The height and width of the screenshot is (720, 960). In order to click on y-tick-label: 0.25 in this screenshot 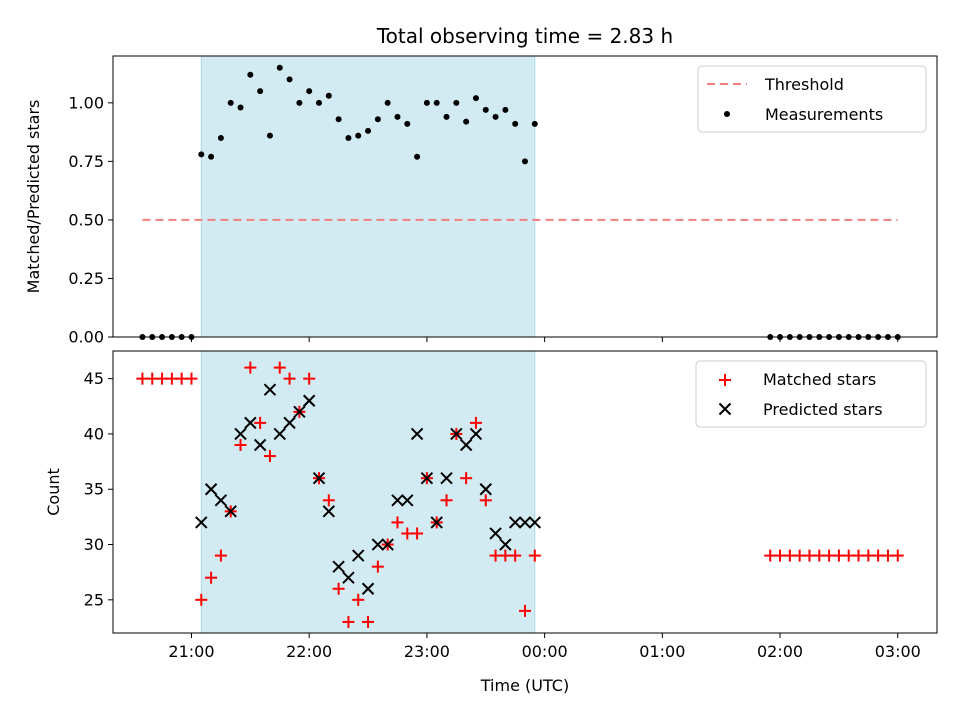, I will do `click(86, 278)`.